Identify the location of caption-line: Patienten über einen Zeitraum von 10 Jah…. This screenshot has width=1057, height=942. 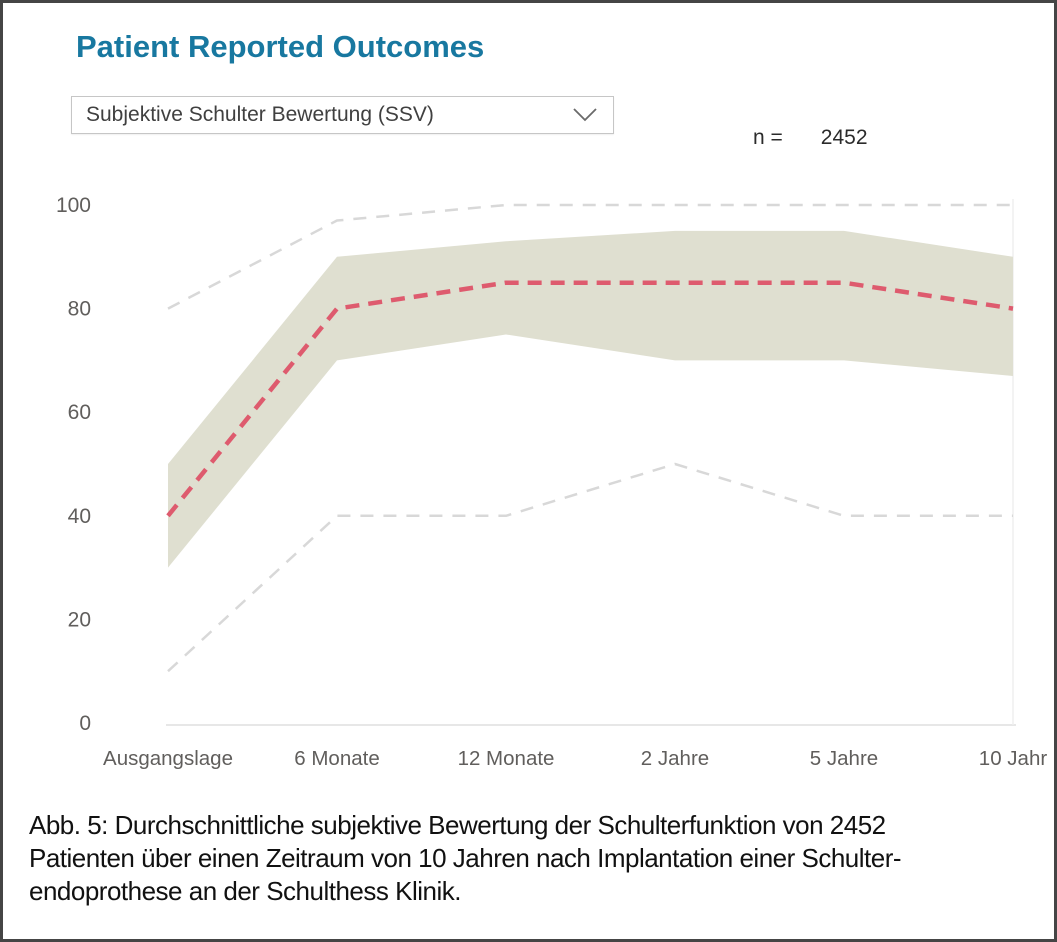
(465, 858).